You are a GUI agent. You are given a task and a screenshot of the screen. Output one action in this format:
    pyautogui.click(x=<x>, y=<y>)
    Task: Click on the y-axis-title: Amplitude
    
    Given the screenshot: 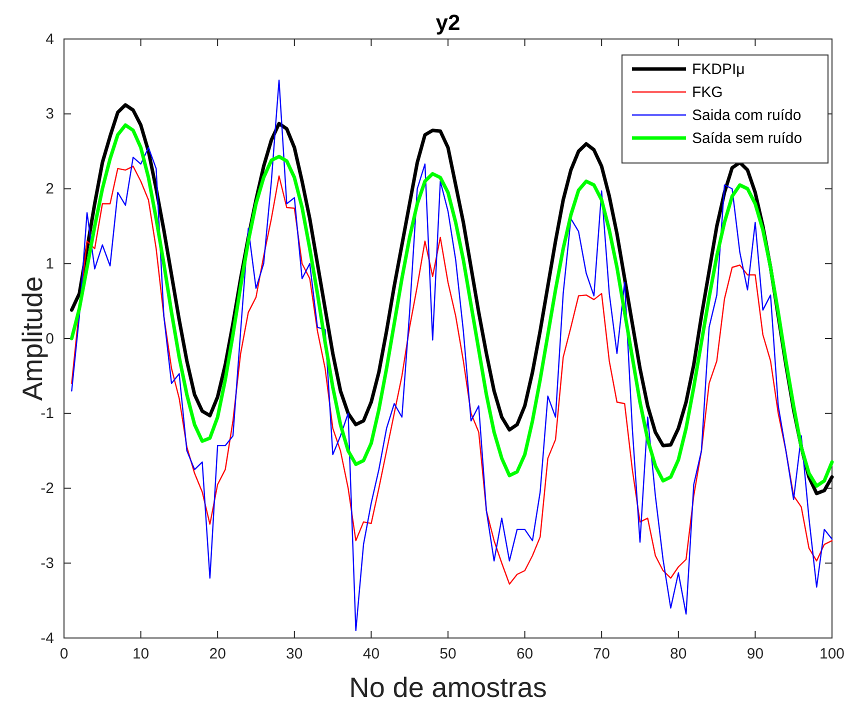 What is the action you would take?
    pyautogui.click(x=32, y=338)
    